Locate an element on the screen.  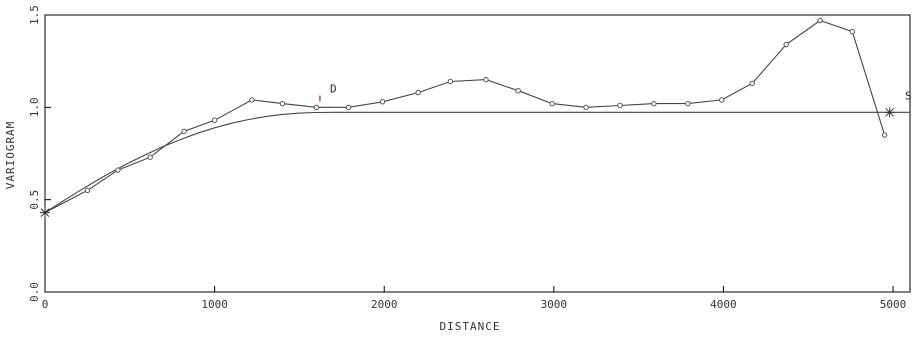
range-annotation-label: D is located at coordinates (333, 89).